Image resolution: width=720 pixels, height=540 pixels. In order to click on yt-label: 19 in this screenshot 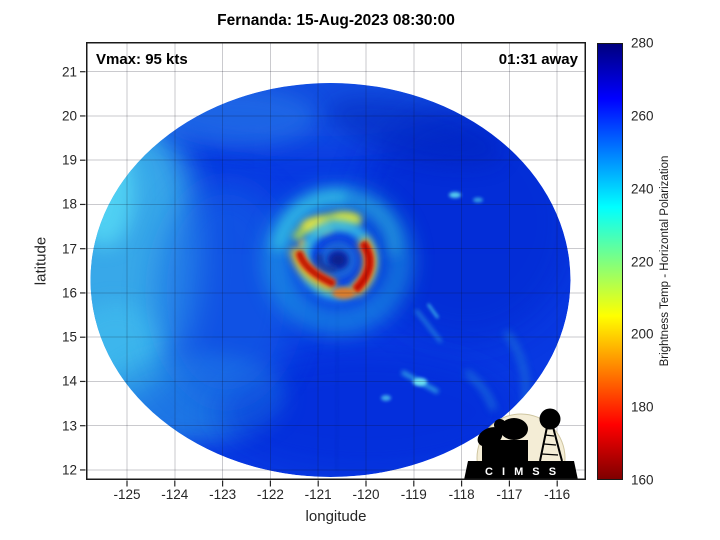, I will do `click(69, 160)`.